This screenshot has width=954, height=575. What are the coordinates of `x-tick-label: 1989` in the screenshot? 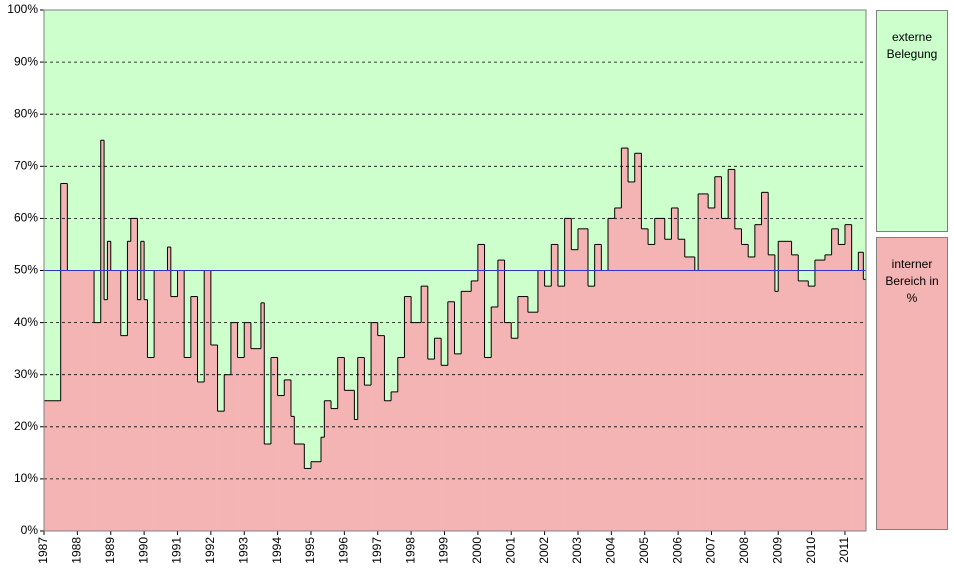 It's located at (110, 550).